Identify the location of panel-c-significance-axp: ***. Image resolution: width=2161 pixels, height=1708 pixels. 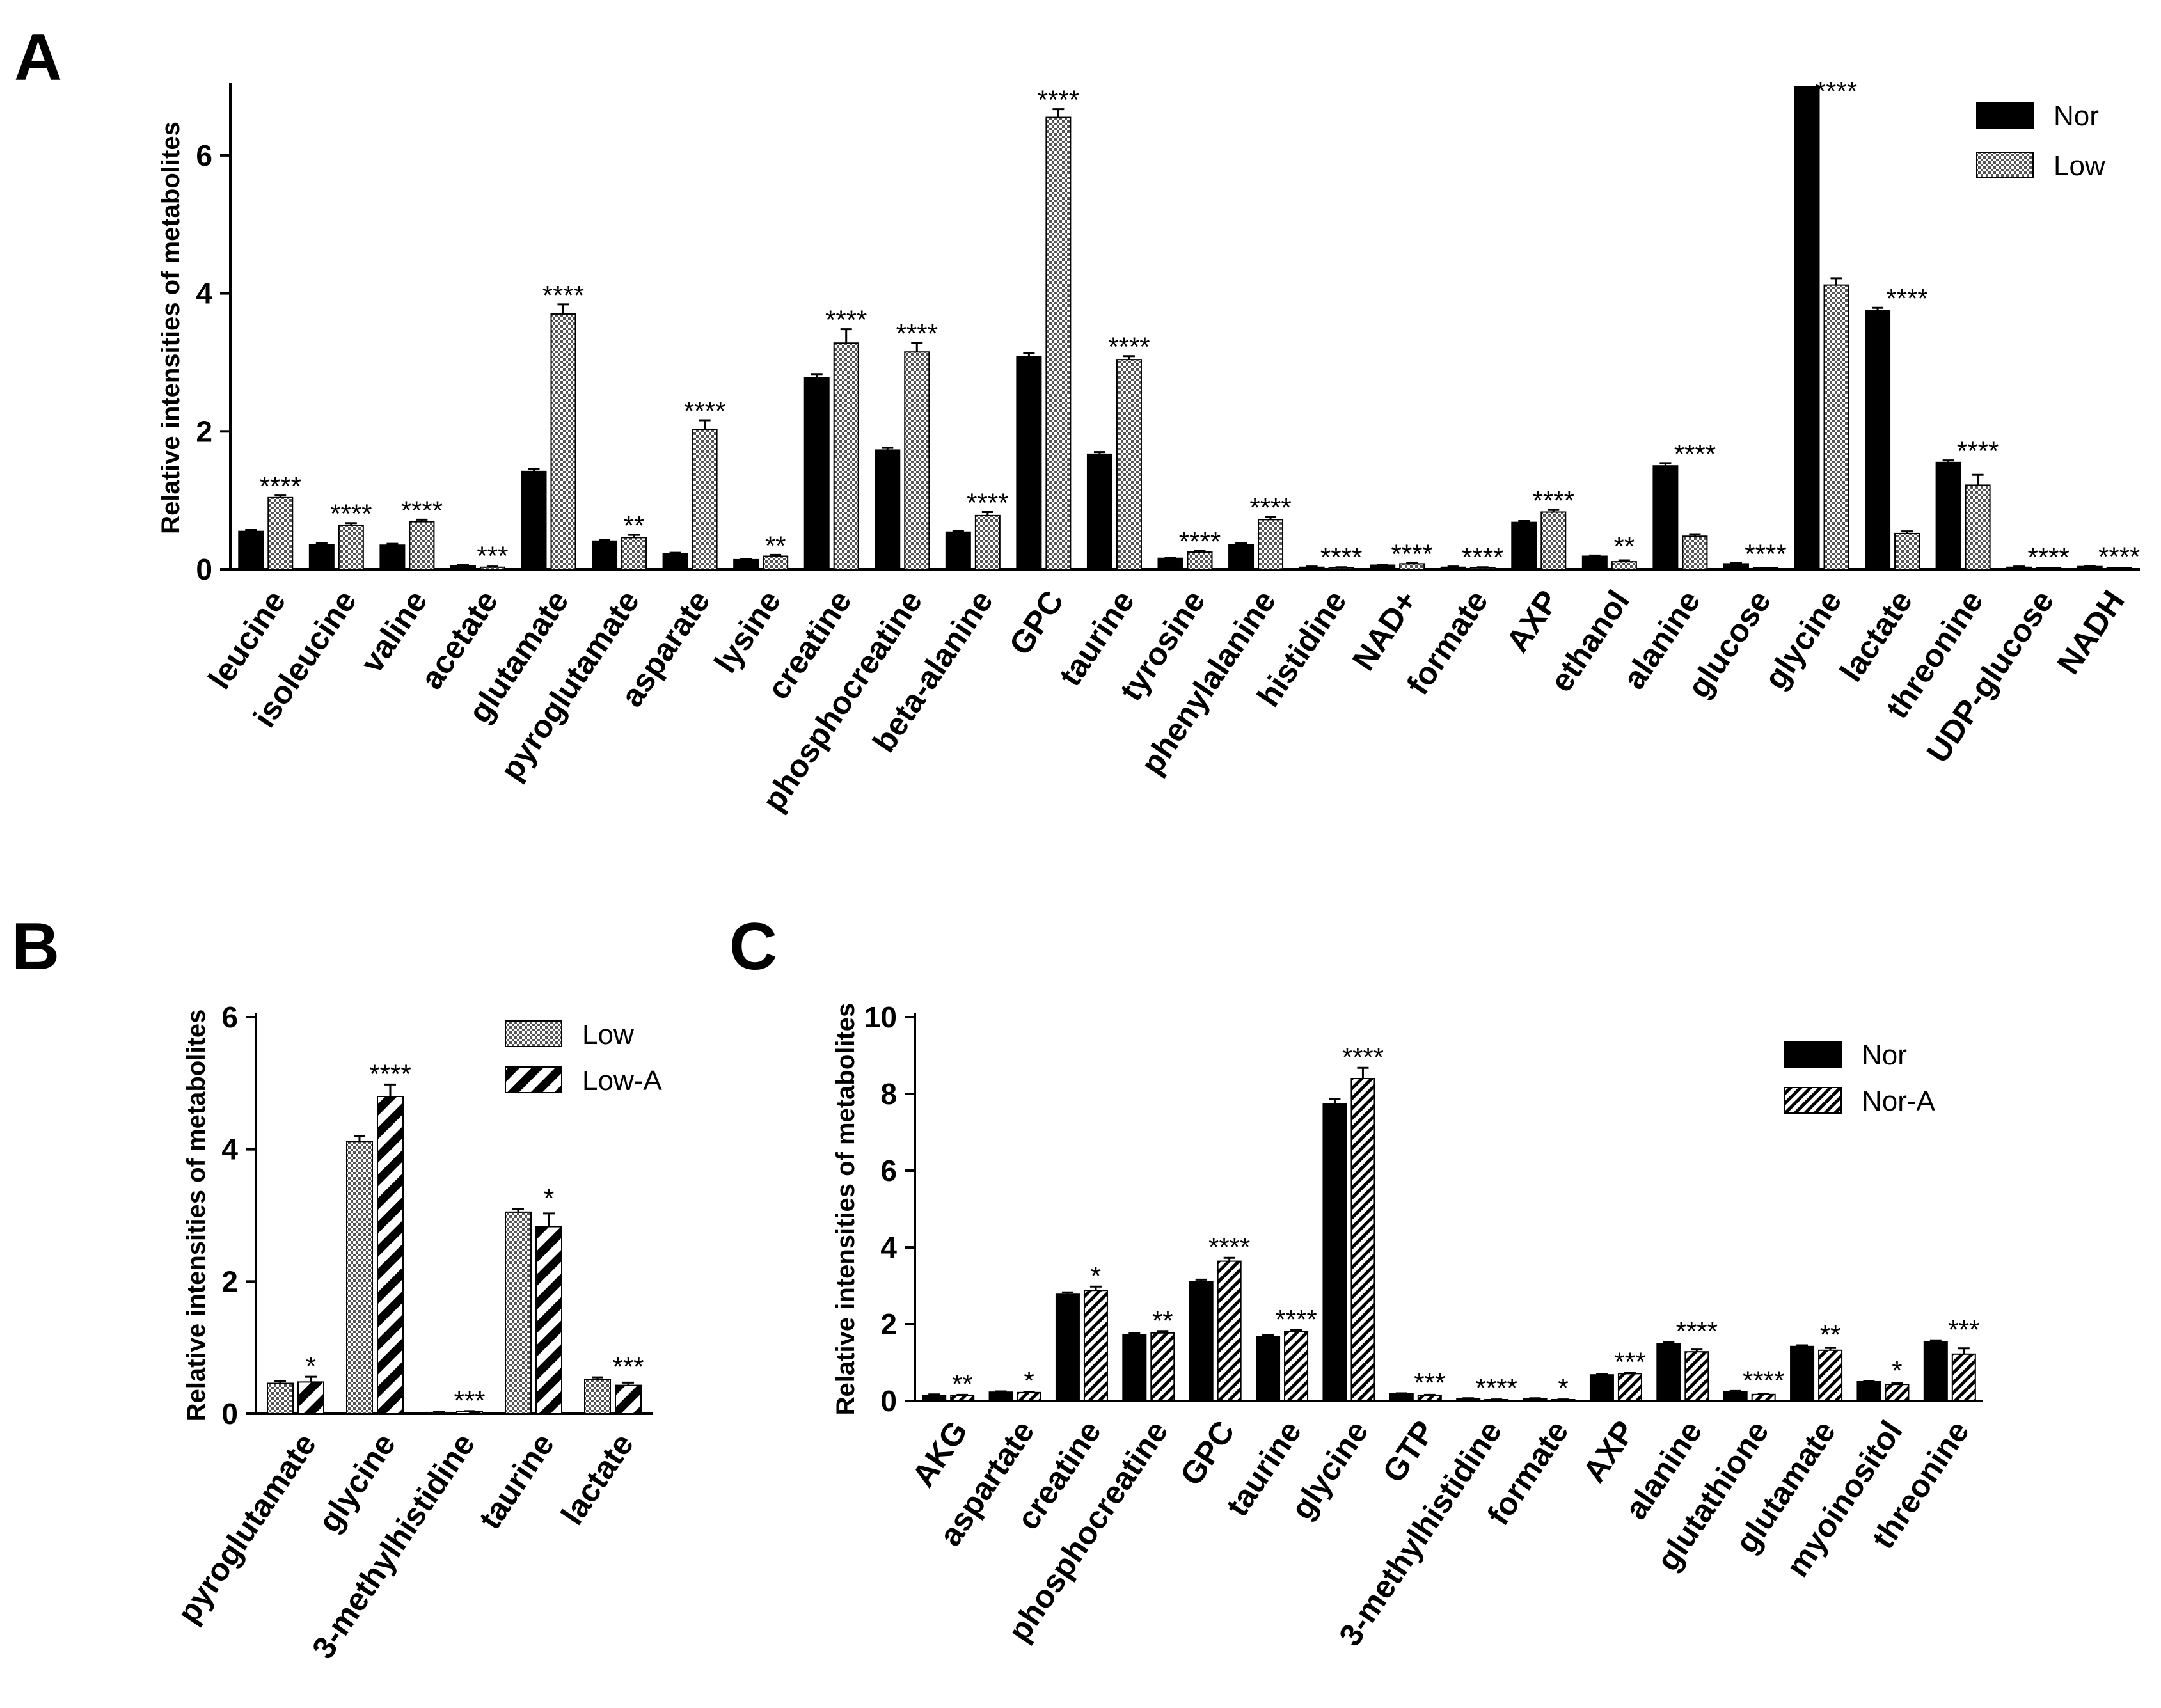
(1629, 1362).